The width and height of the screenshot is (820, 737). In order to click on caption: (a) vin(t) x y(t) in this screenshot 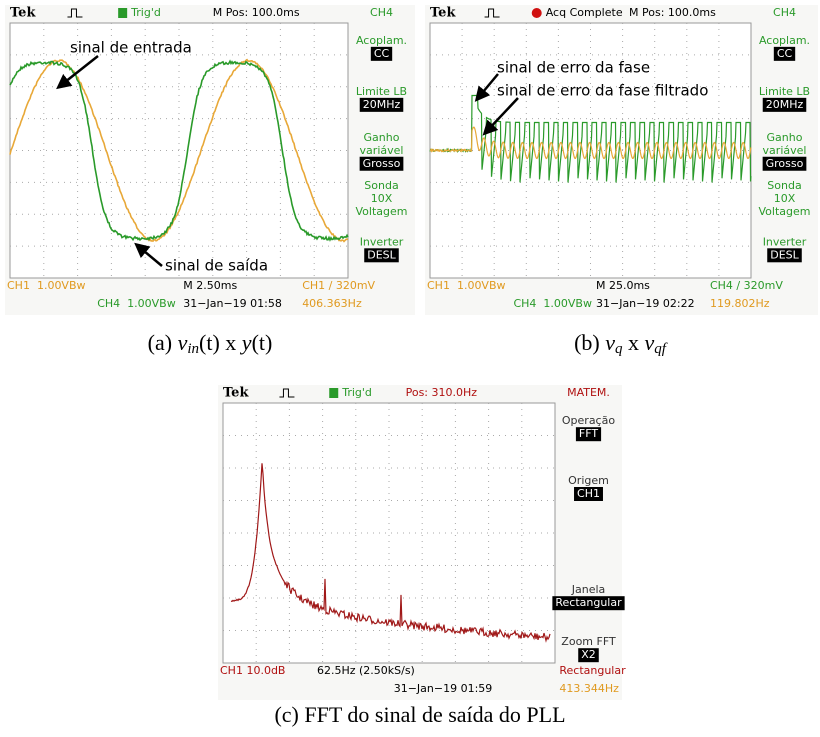, I will do `click(210, 343)`.